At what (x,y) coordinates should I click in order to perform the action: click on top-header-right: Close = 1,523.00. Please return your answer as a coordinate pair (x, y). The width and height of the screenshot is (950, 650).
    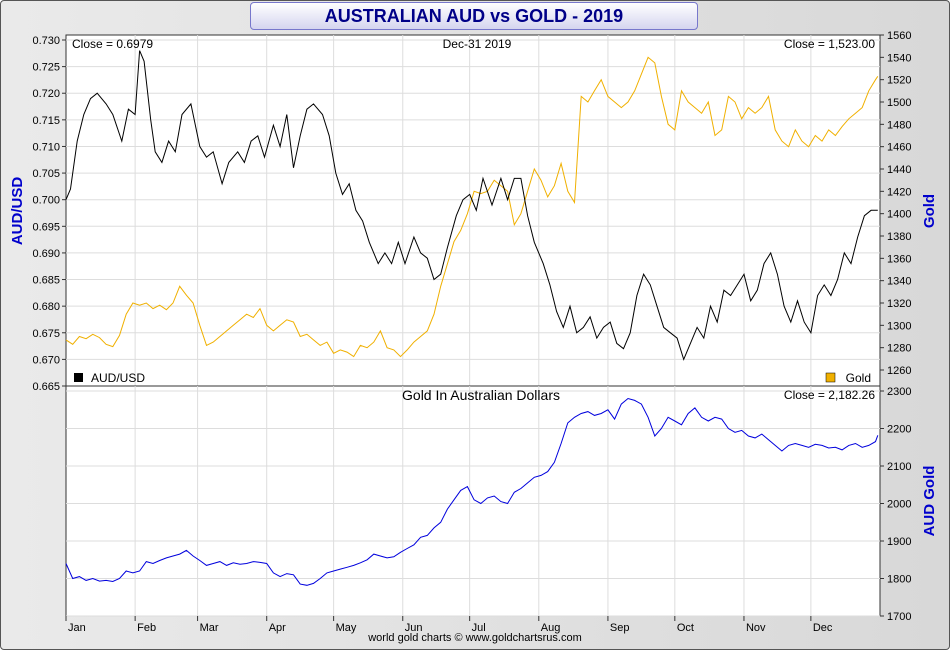
    Looking at the image, I should click on (829, 44).